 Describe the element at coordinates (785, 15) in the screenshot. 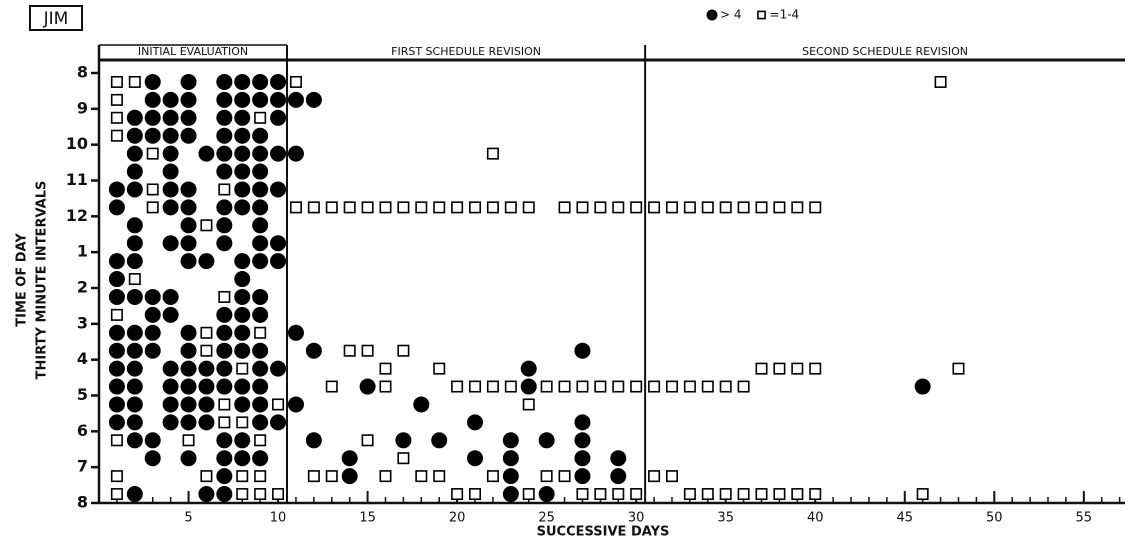

I see `legend-label: =1-4` at that location.